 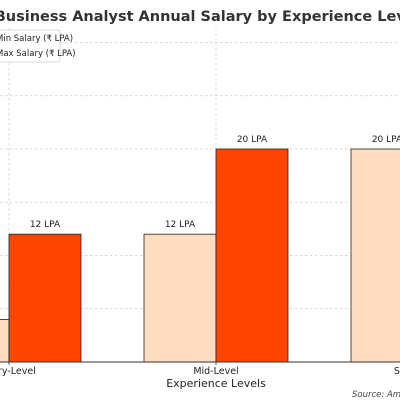 What do you see at coordinates (397, 371) in the screenshot?
I see `x-tick-label: Senior-Level` at bounding box center [397, 371].